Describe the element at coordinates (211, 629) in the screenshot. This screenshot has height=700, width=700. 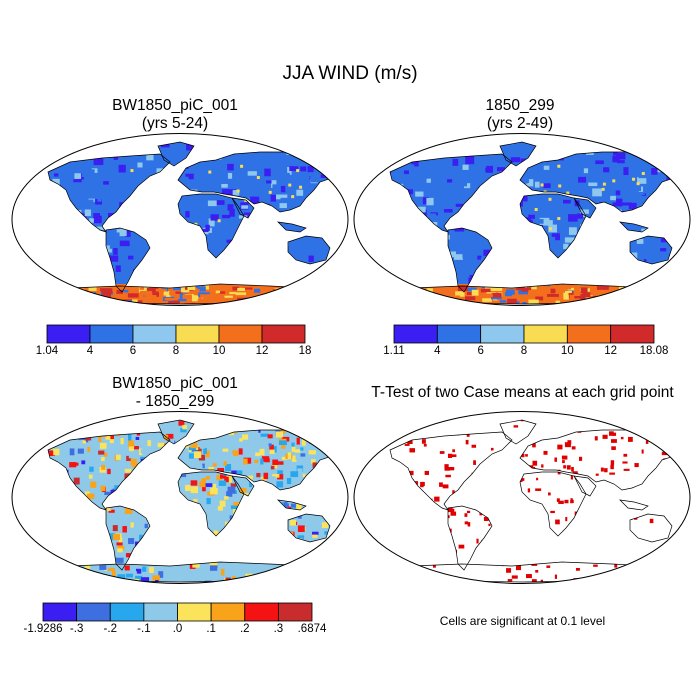
I see `colorbar-diff-tick-label: .1` at that location.